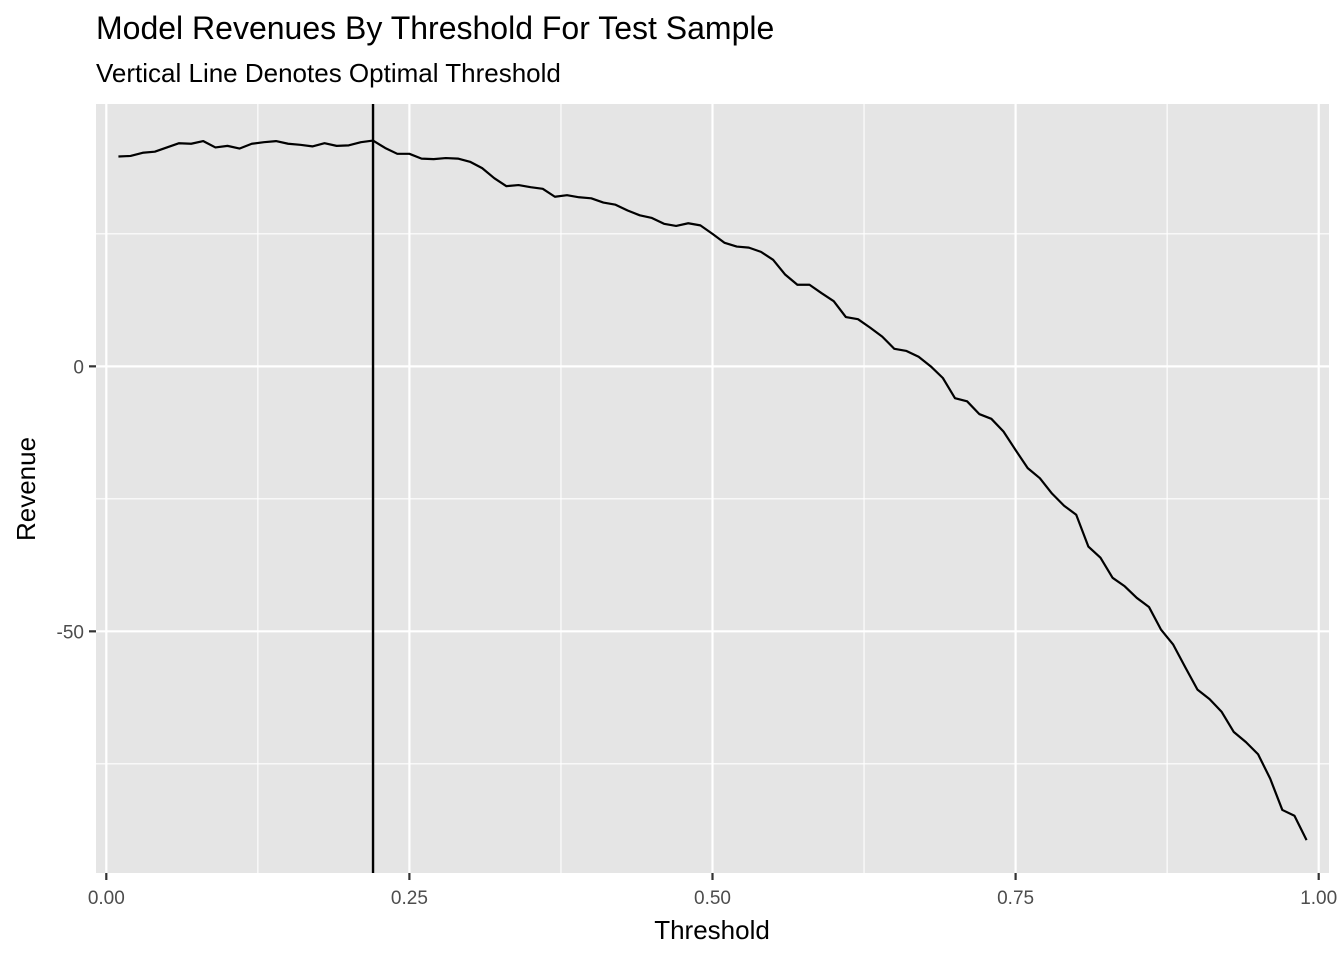 The image size is (1344, 960). What do you see at coordinates (106, 898) in the screenshot?
I see `x-tick-label: 0.00` at bounding box center [106, 898].